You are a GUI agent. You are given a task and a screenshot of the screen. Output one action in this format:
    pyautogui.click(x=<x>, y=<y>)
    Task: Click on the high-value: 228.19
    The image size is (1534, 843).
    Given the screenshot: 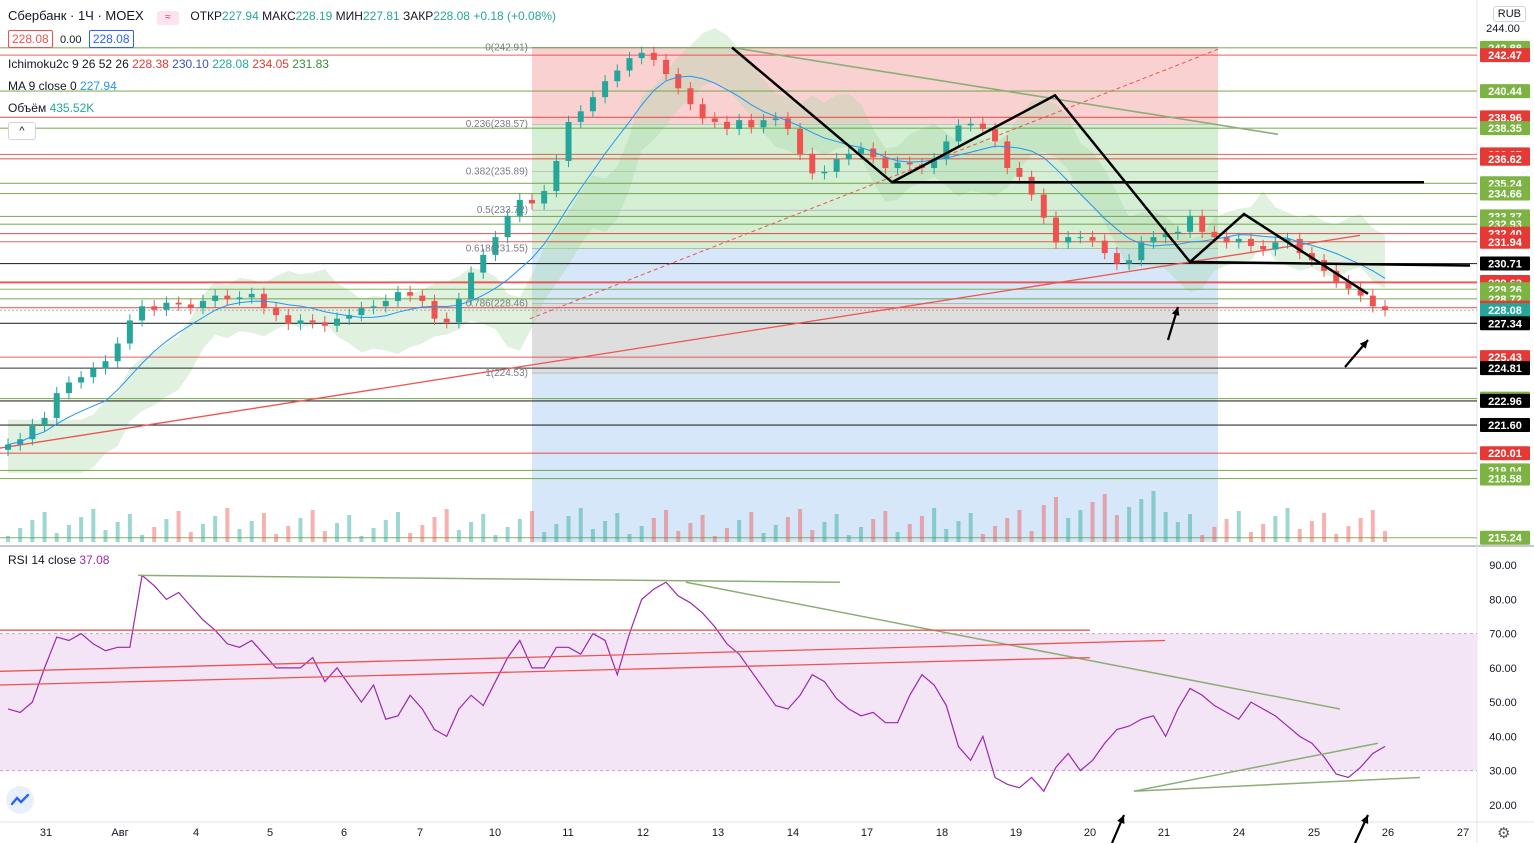 What is the action you would take?
    pyautogui.click(x=314, y=16)
    